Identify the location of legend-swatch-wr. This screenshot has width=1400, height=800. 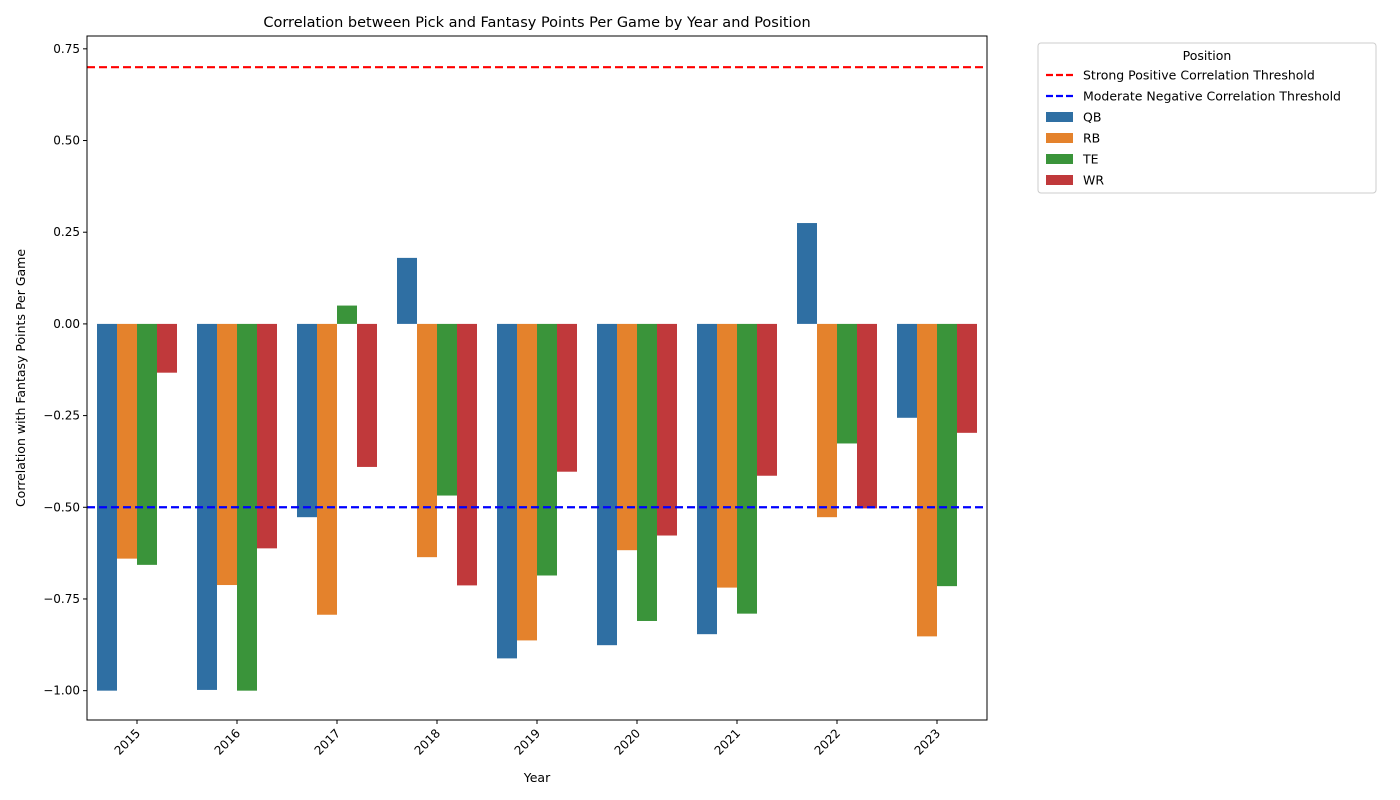
(1059, 180).